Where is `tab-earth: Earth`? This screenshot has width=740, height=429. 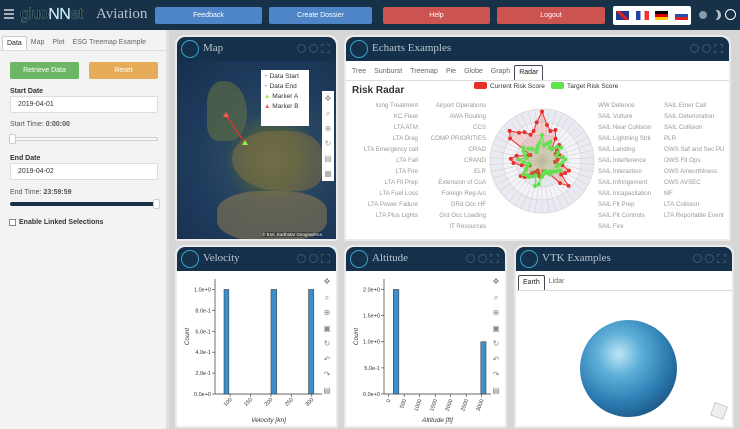
tab-earth: Earth is located at coordinates (531, 282).